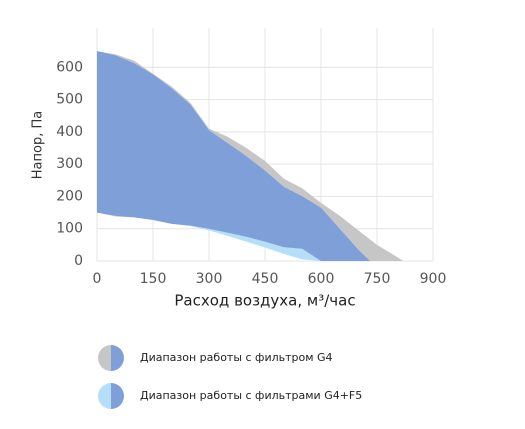  What do you see at coordinates (38, 145) in the screenshot?
I see `y-axis-label: Напор, Па` at bounding box center [38, 145].